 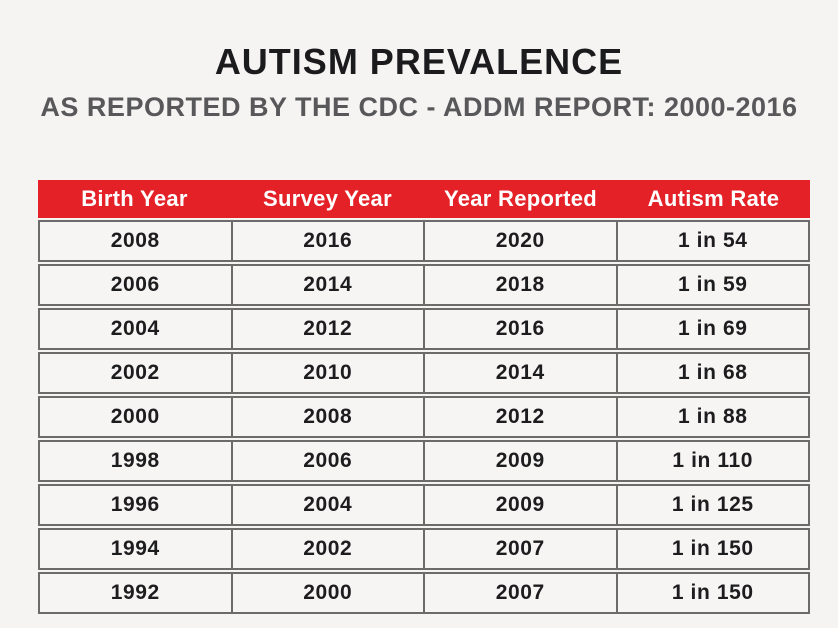 I want to click on table-cell: 2020, so click(x=519, y=241).